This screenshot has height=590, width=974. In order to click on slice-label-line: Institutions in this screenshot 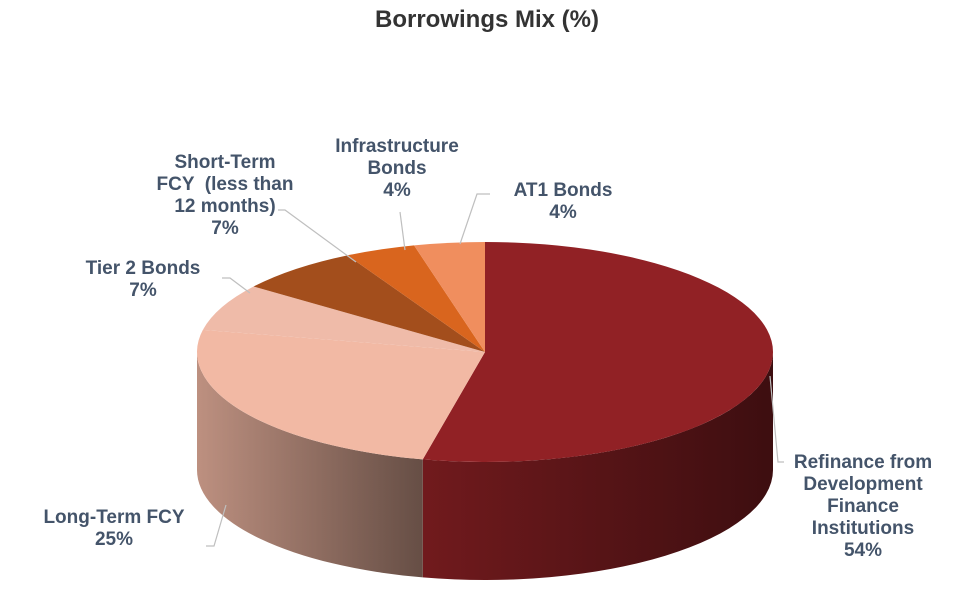, I will do `click(863, 528)`.